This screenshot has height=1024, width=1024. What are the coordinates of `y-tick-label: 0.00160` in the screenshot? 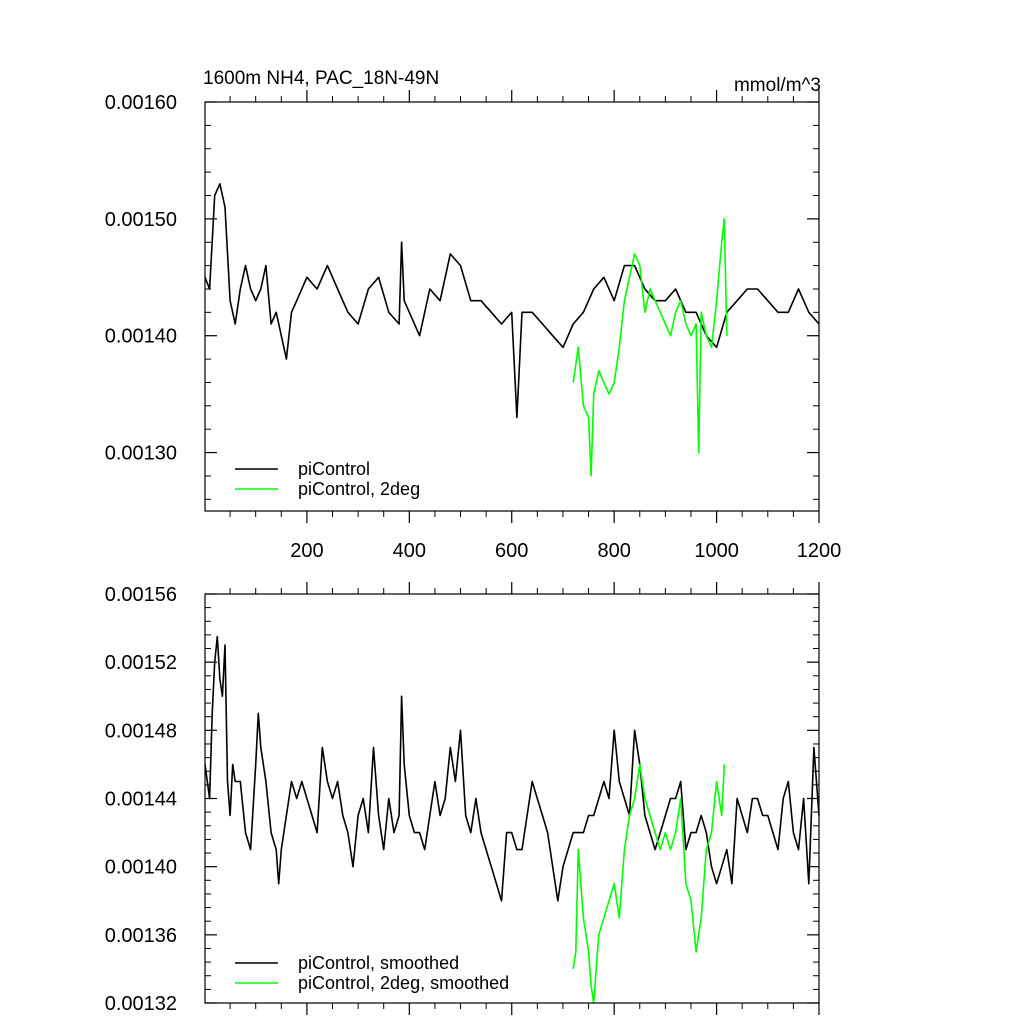 It's located at (141, 103).